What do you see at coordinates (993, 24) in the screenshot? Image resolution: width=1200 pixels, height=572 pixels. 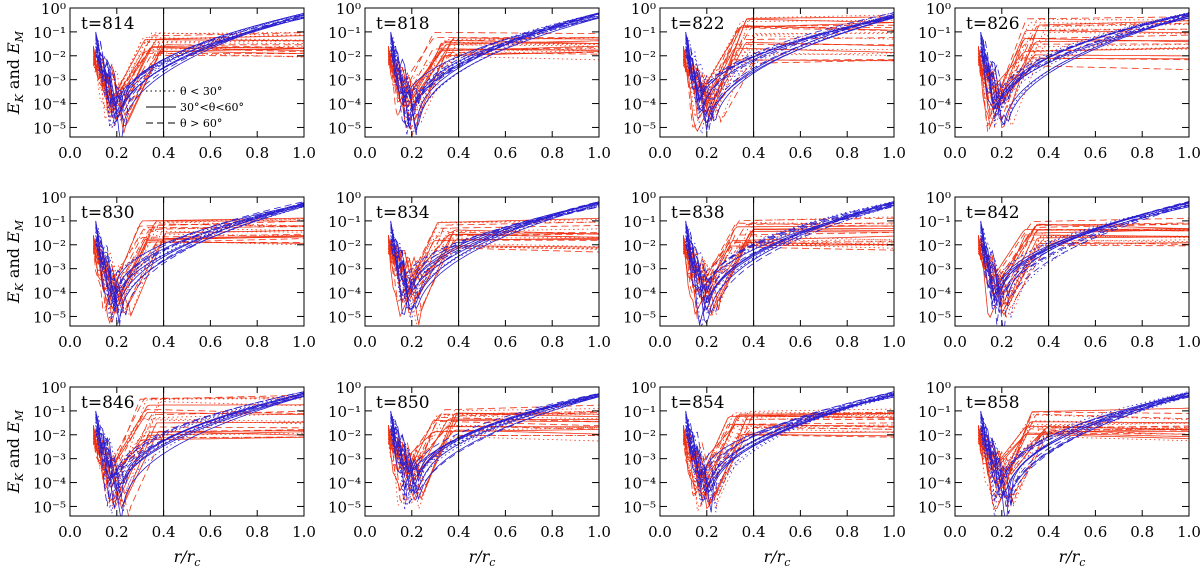 I see `panel-time-label: t=826` at bounding box center [993, 24].